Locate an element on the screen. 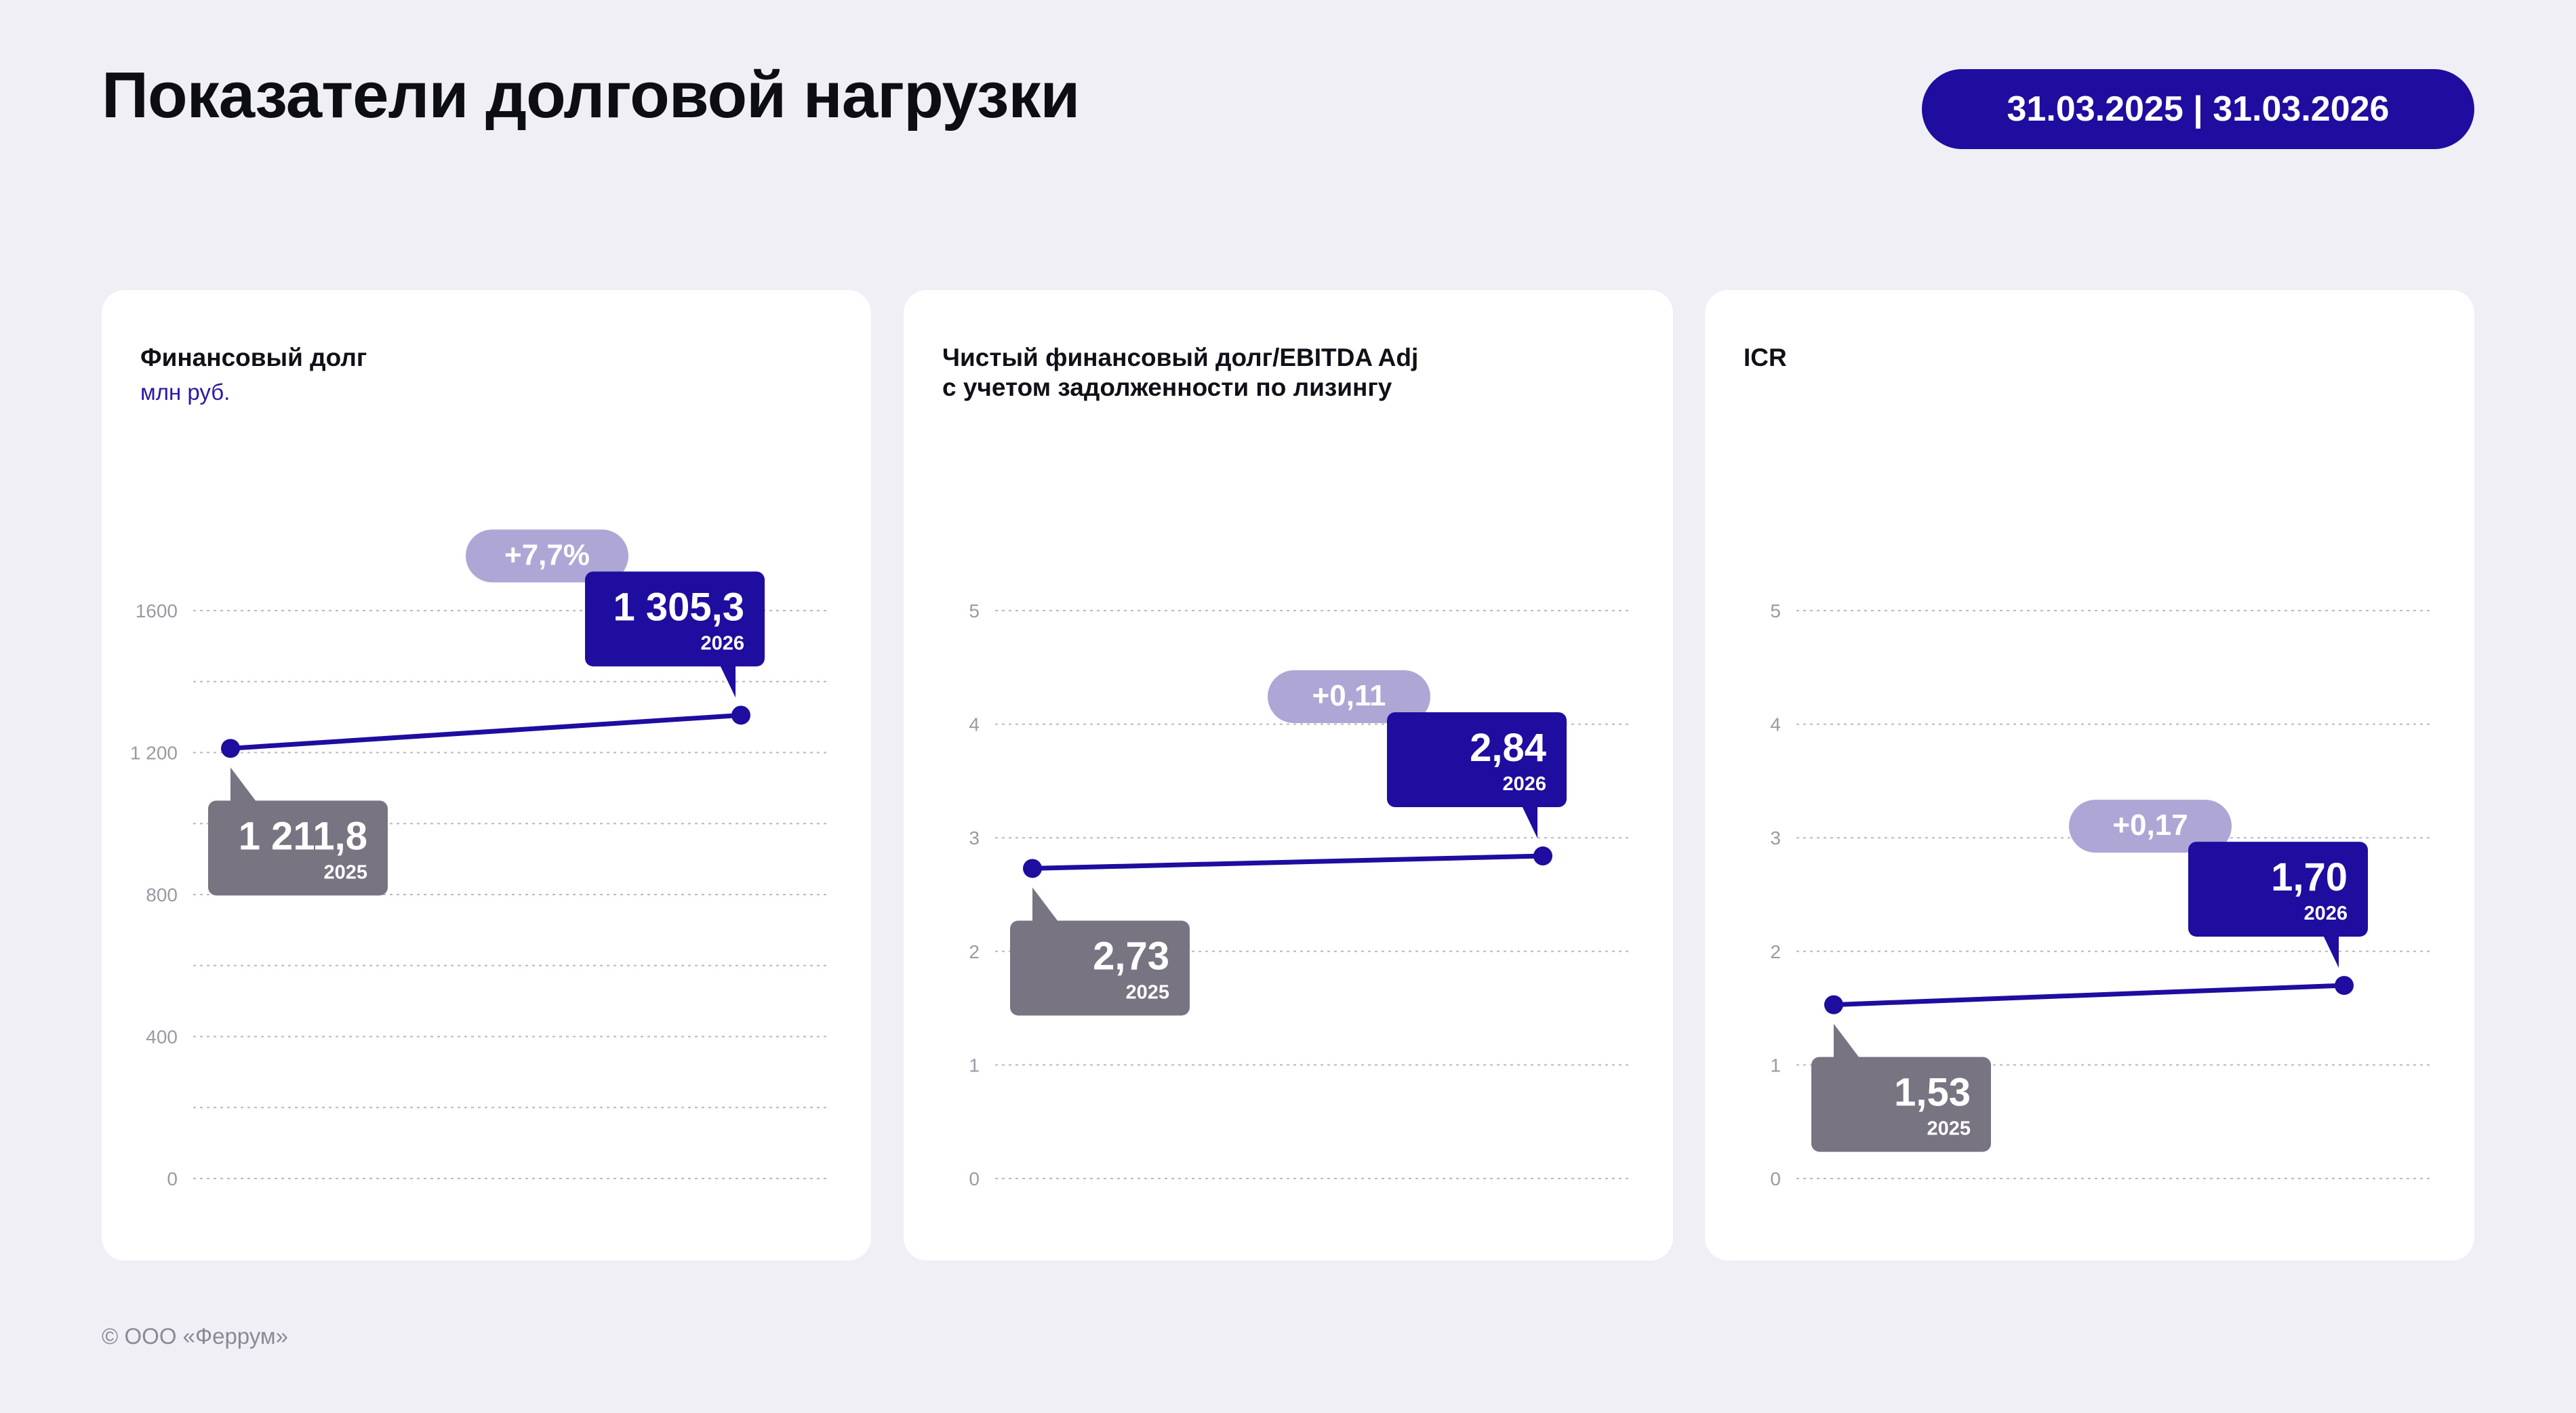 The height and width of the screenshot is (1413, 2576). value-label-2025: 1 211,8 is located at coordinates (303, 836).